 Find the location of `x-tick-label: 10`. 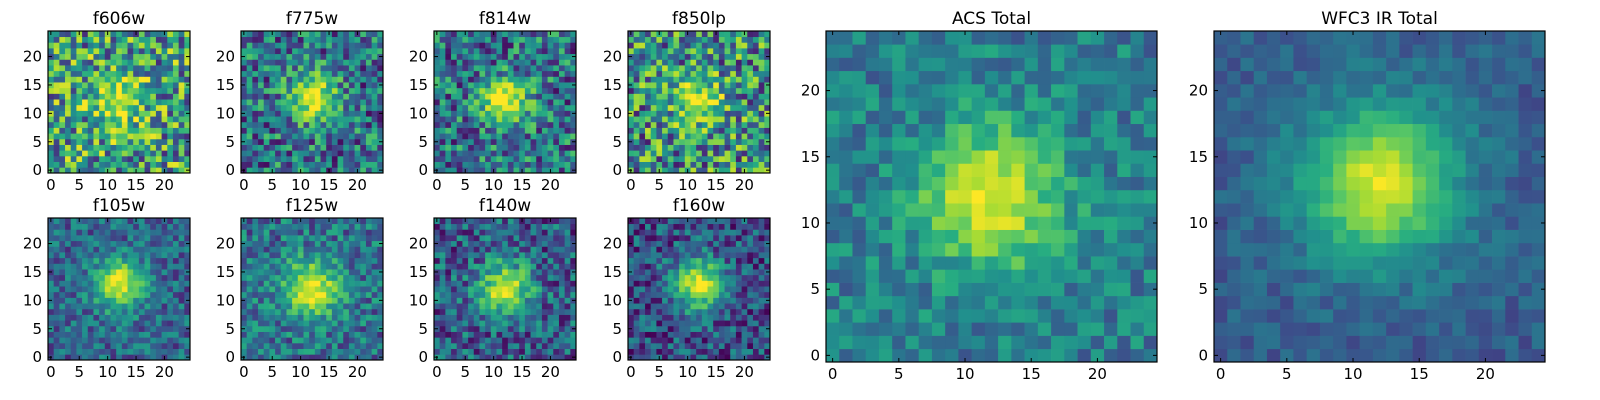

x-tick-label: 10 is located at coordinates (687, 185).